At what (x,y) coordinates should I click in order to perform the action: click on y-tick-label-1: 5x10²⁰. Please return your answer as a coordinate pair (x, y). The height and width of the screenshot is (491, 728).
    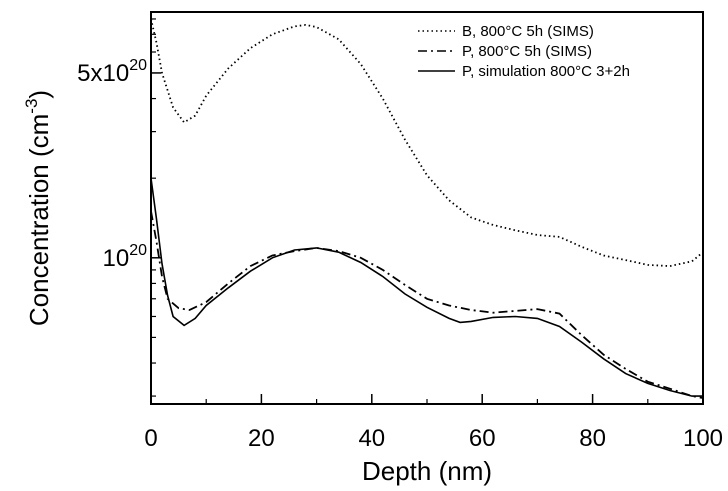
    Looking at the image, I should click on (112, 72).